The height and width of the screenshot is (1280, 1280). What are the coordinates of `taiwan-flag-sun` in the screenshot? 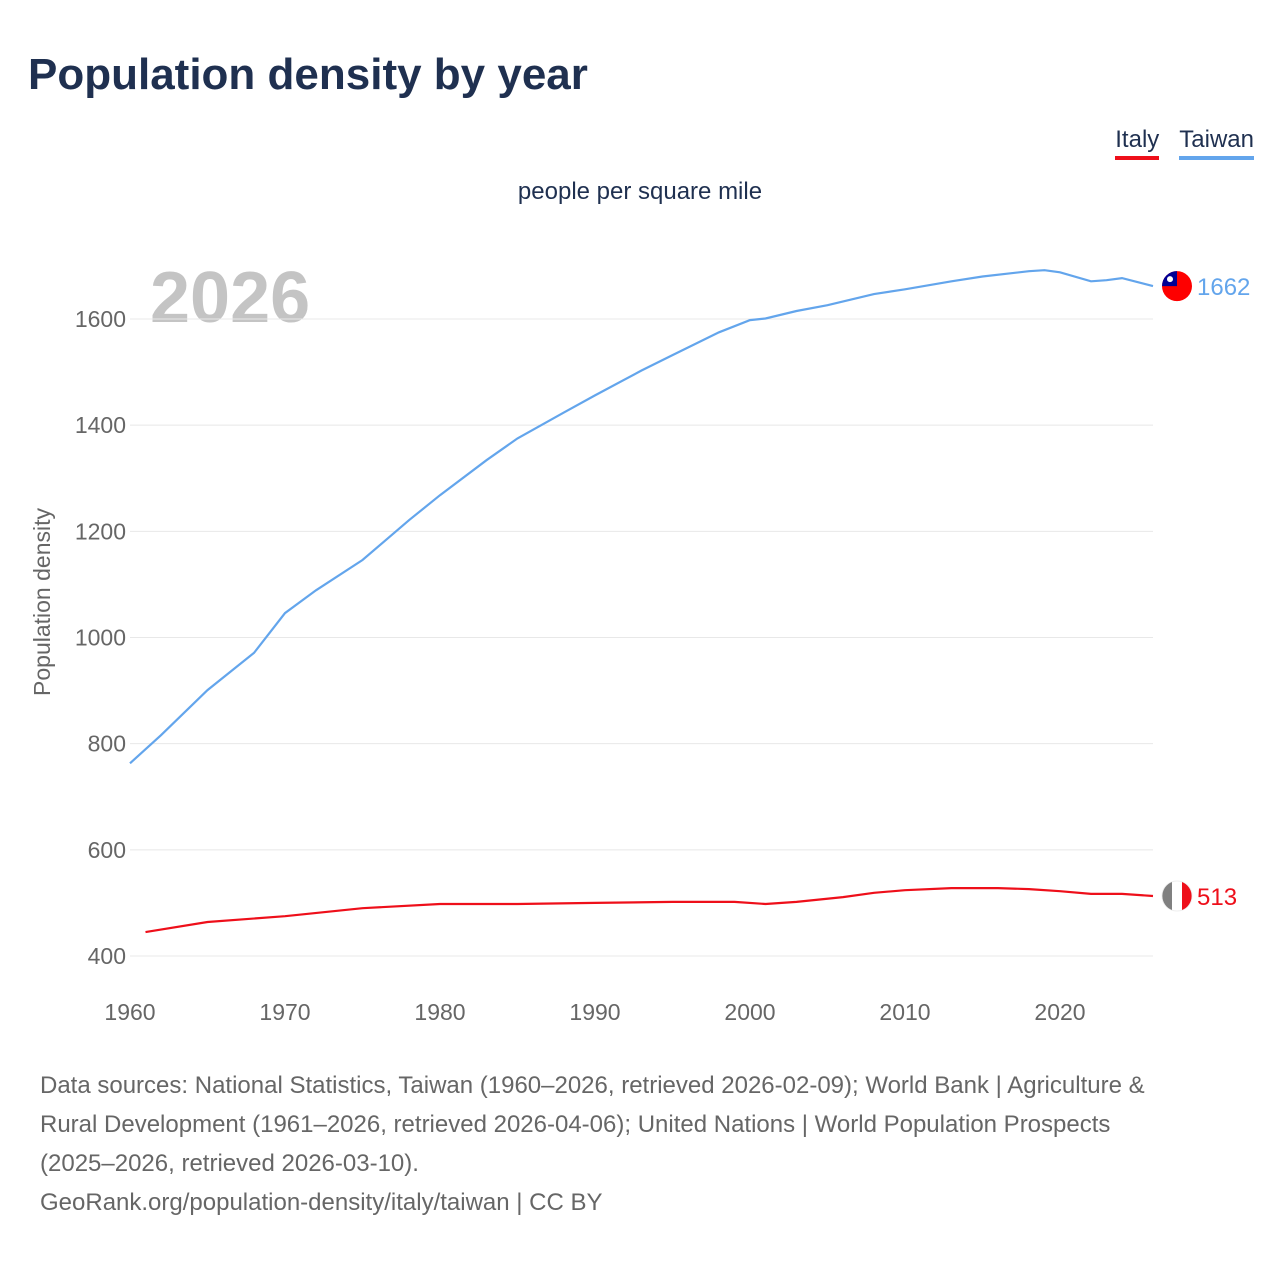 It's located at (1170, 279).